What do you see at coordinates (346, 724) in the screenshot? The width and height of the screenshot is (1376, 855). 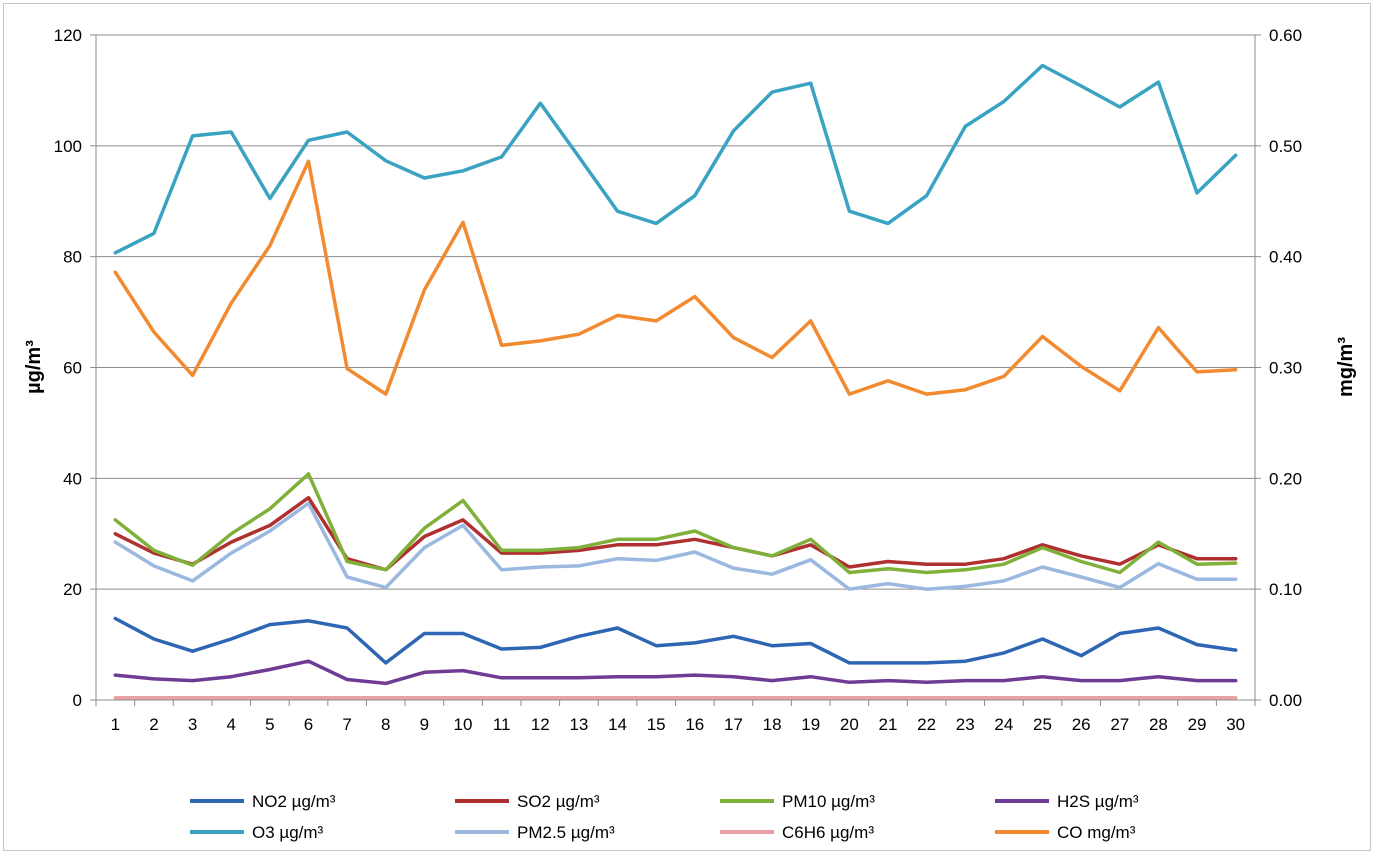 I see `x-tick-label: 7` at bounding box center [346, 724].